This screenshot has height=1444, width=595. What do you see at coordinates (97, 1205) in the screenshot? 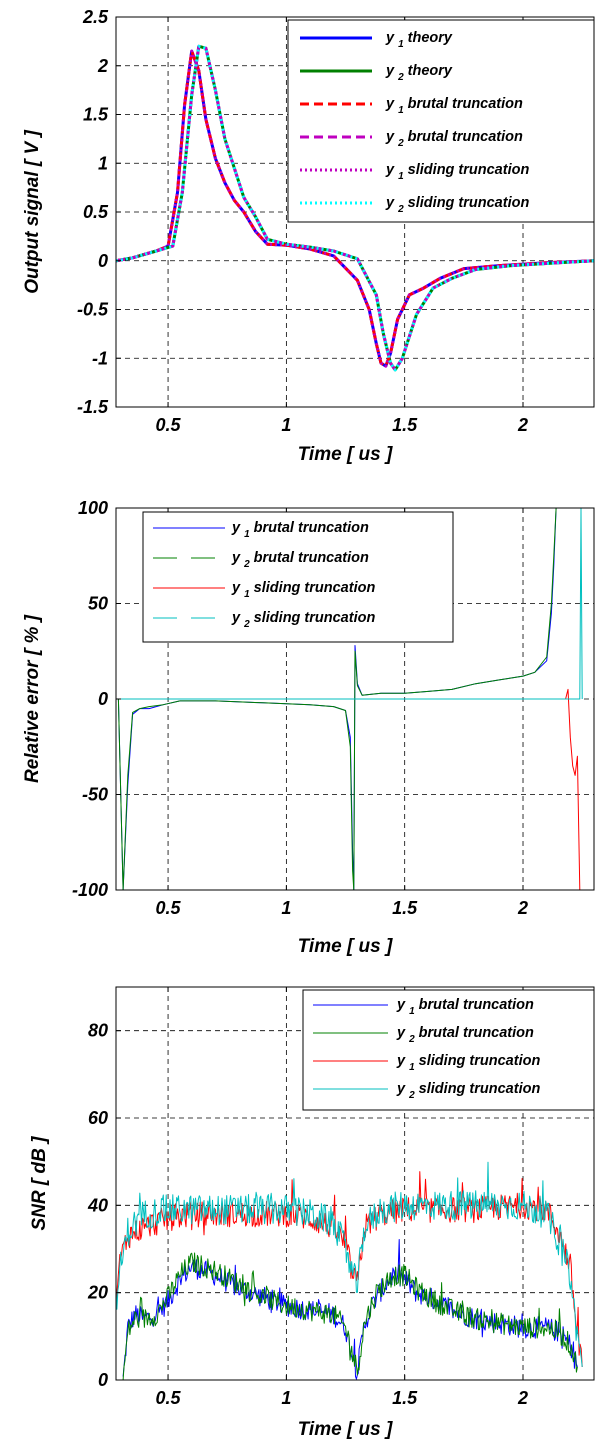
I see `y-tick-label: 40` at bounding box center [97, 1205].